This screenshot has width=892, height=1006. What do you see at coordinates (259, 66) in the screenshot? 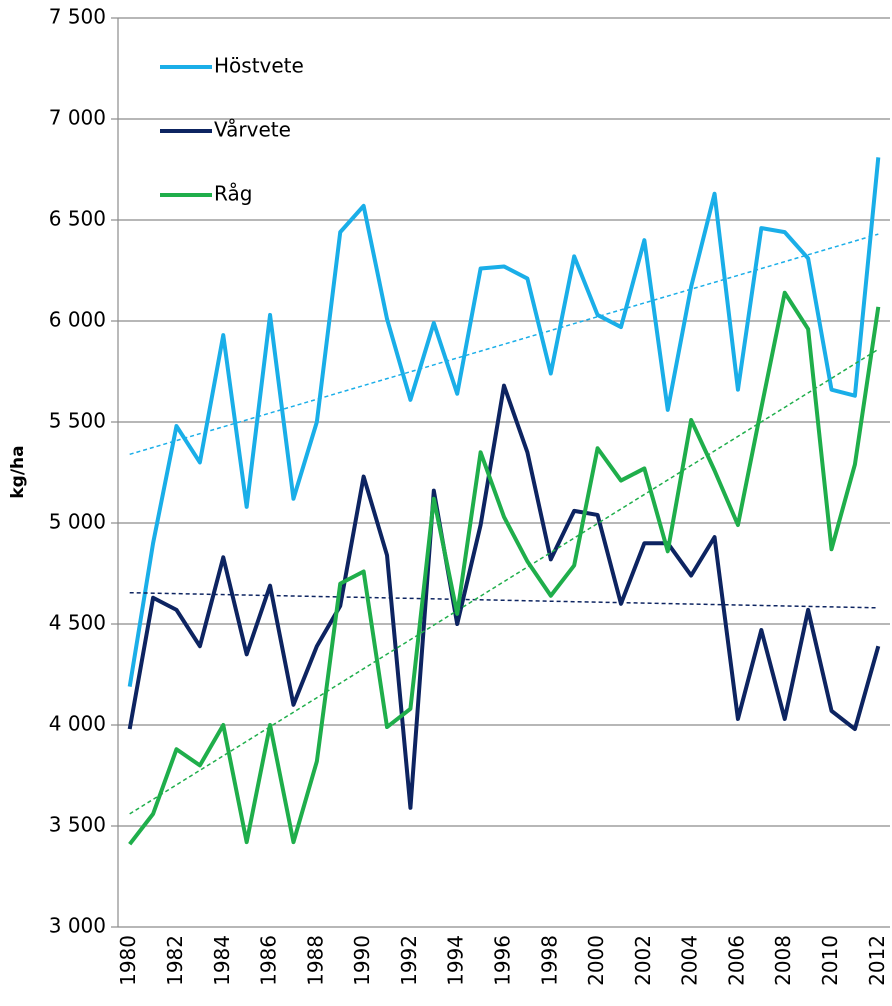
I see `legend-label: Höstvete` at bounding box center [259, 66].